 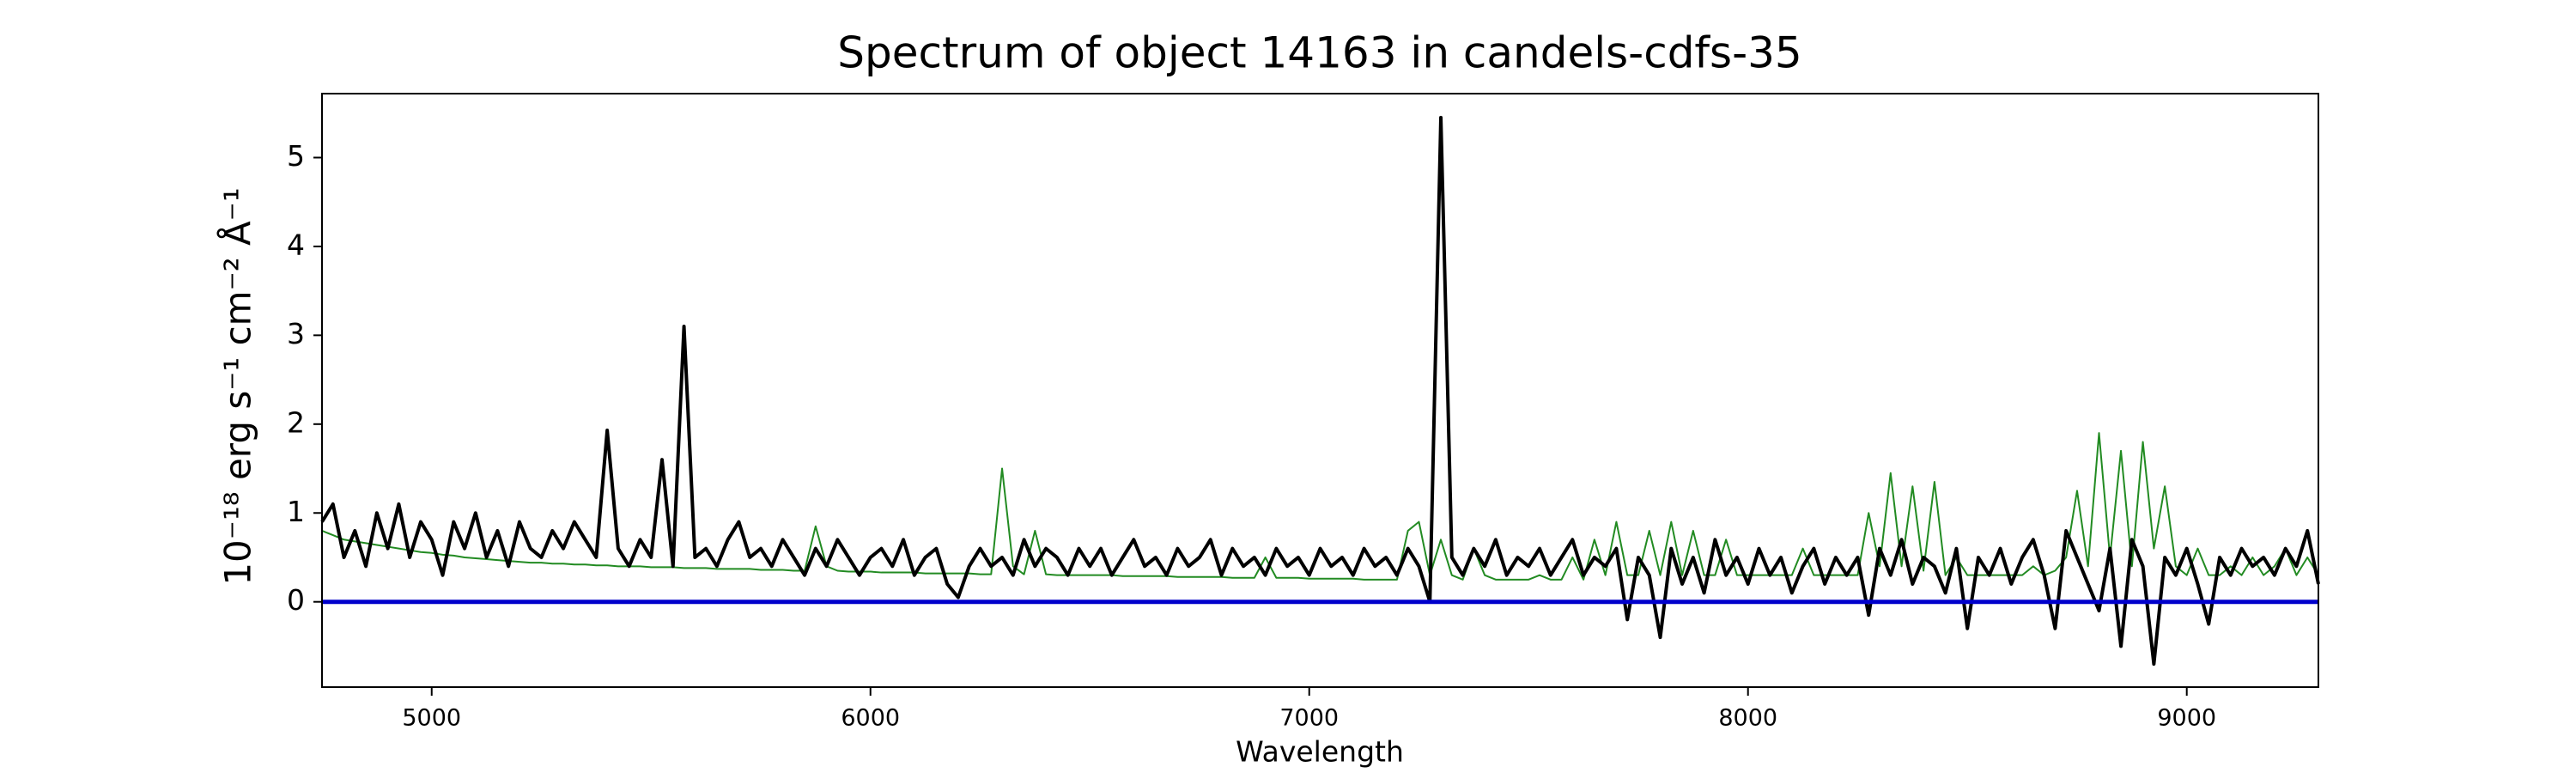 What do you see at coordinates (2186, 718) in the screenshot?
I see `x-tick-label: 9000` at bounding box center [2186, 718].